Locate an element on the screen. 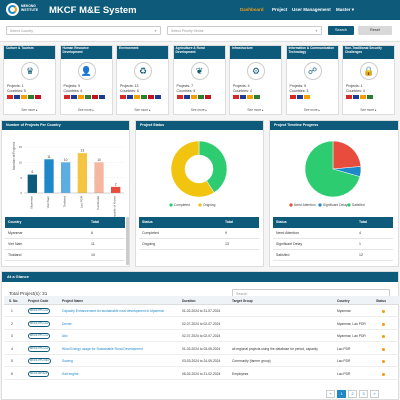 The image size is (400, 400). section-title: At a Glance is located at coordinates (200, 277).